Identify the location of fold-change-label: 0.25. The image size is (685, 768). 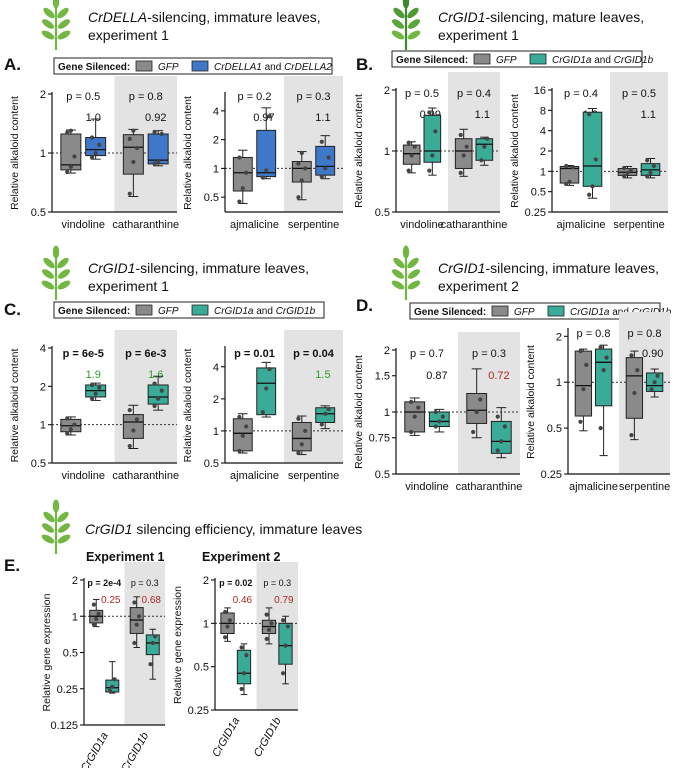
(111, 600).